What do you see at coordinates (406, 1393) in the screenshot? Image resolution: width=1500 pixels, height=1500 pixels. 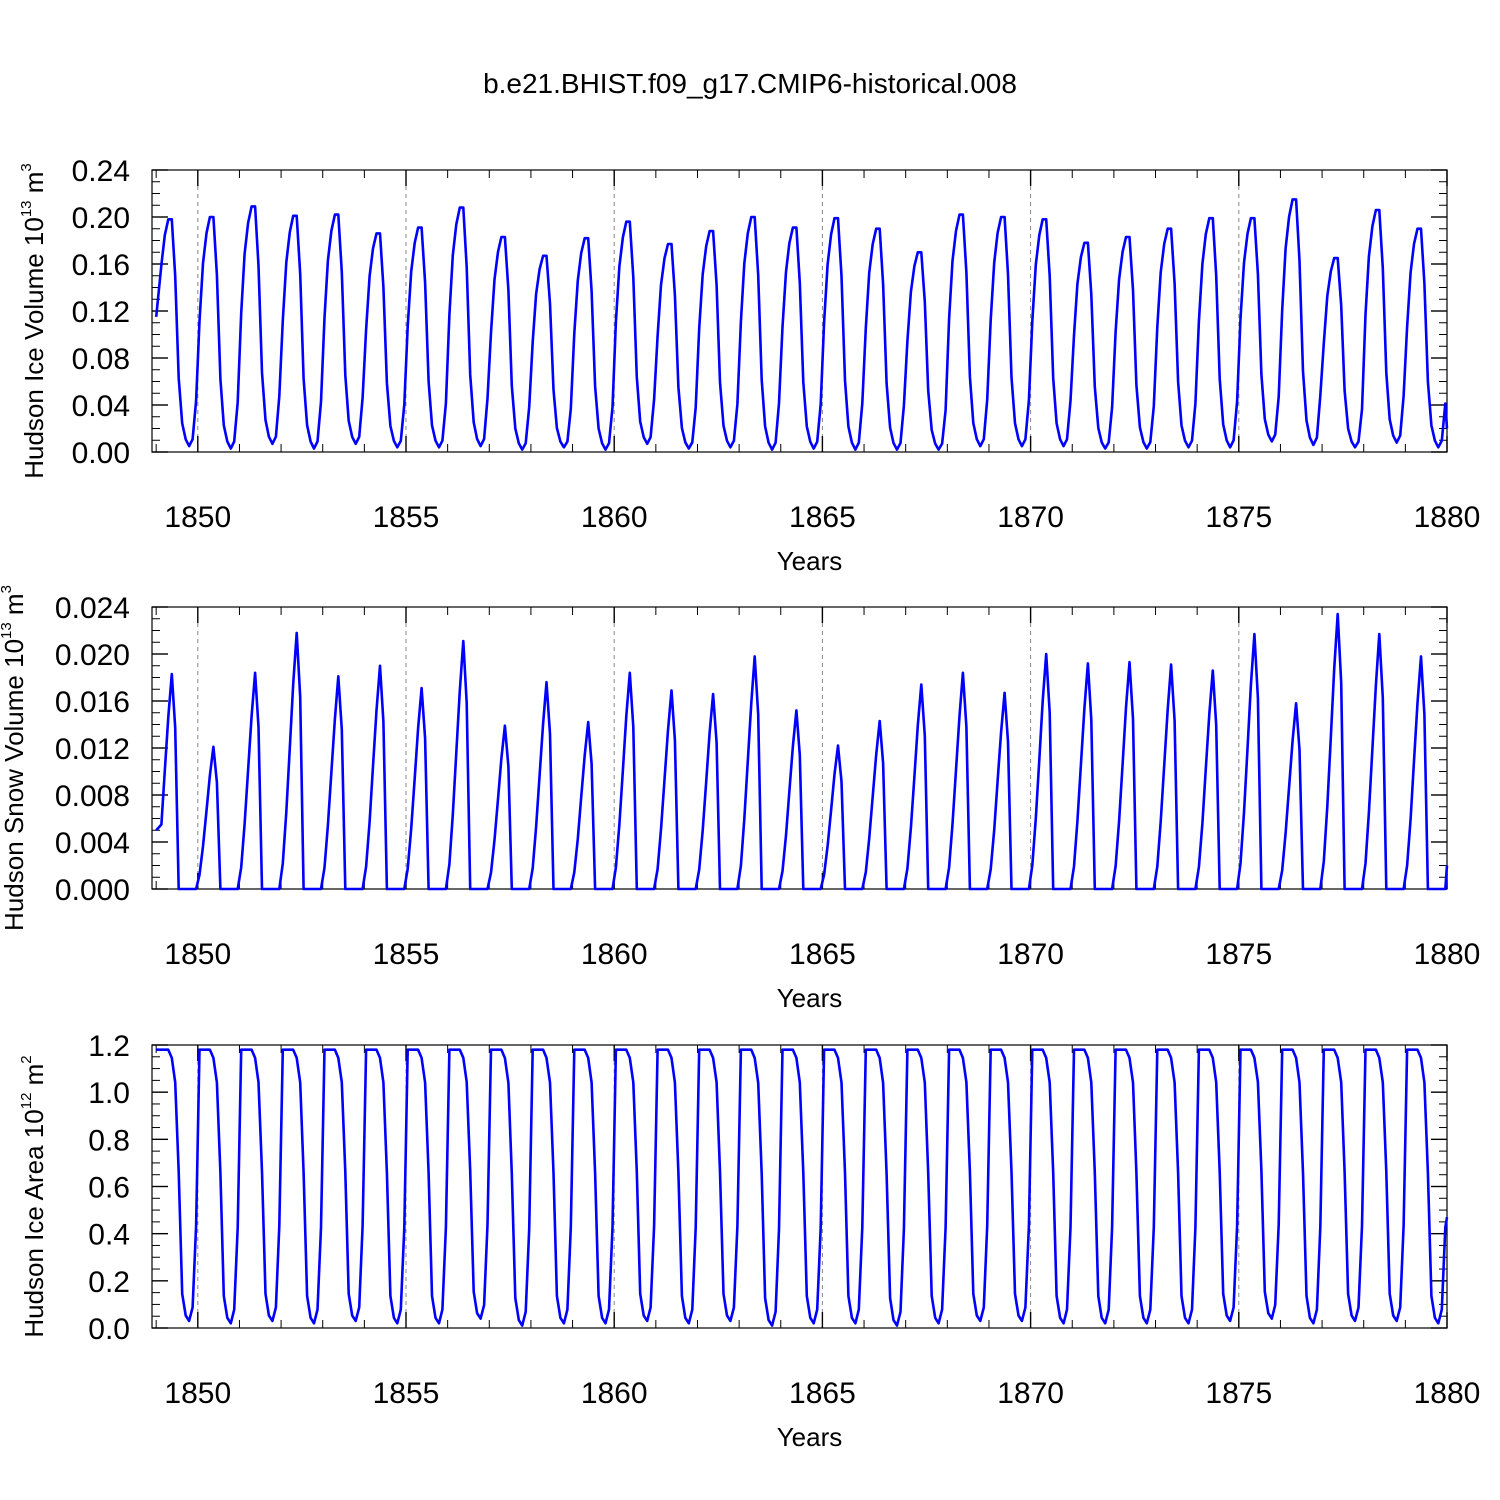 I see `ice-area-x-tick-label: 1855` at bounding box center [406, 1393].